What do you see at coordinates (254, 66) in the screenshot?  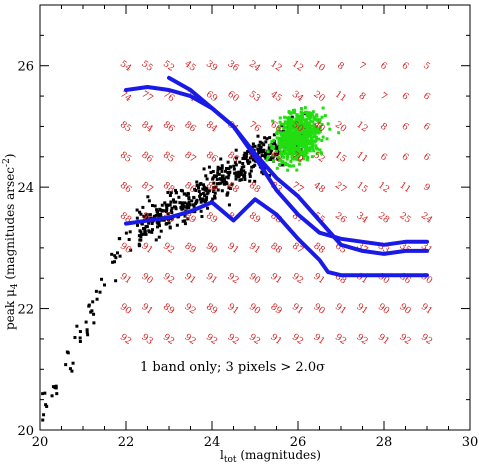 I see `grid-number-label: 24` at bounding box center [254, 66].